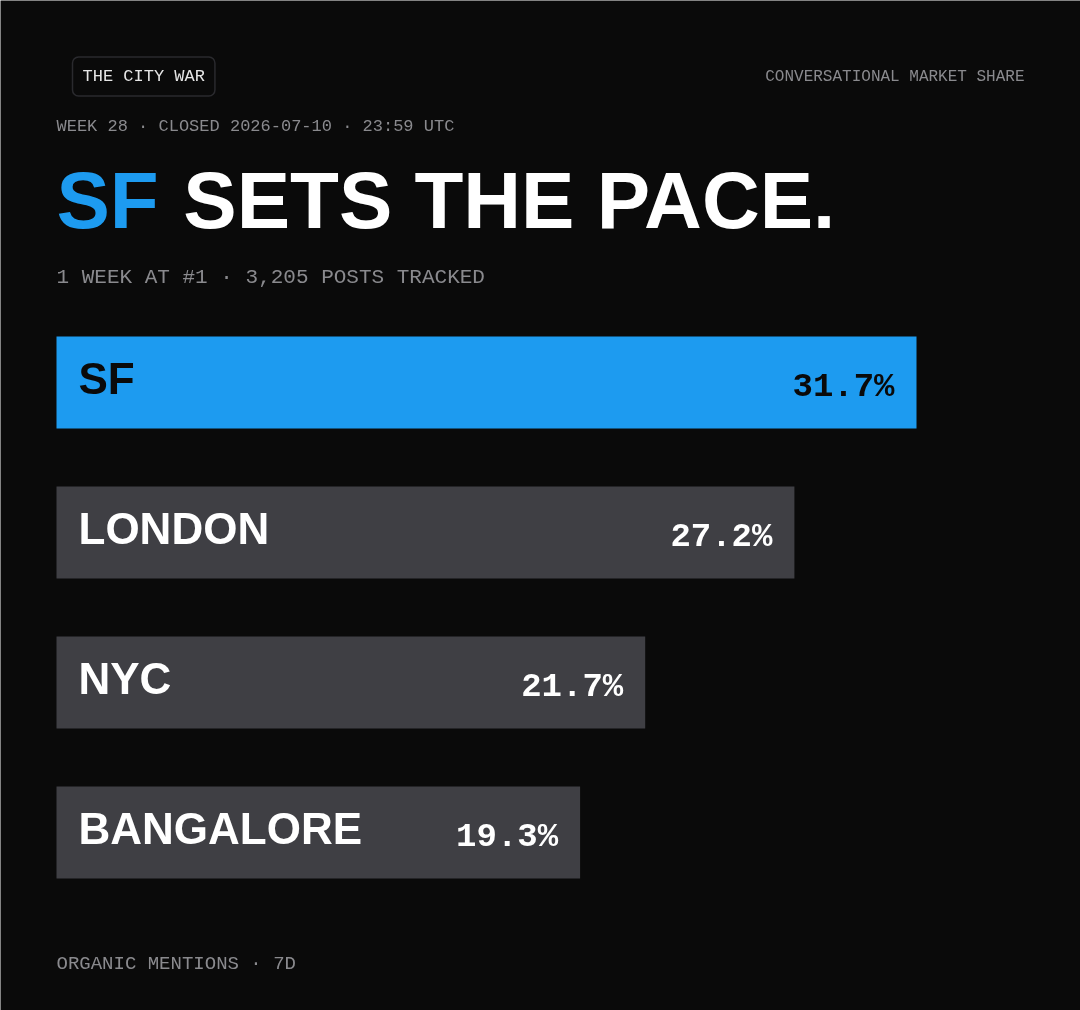 The height and width of the screenshot is (1010, 1080). Describe the element at coordinates (507, 836) in the screenshot. I see `data-label: 19.3%` at that location.